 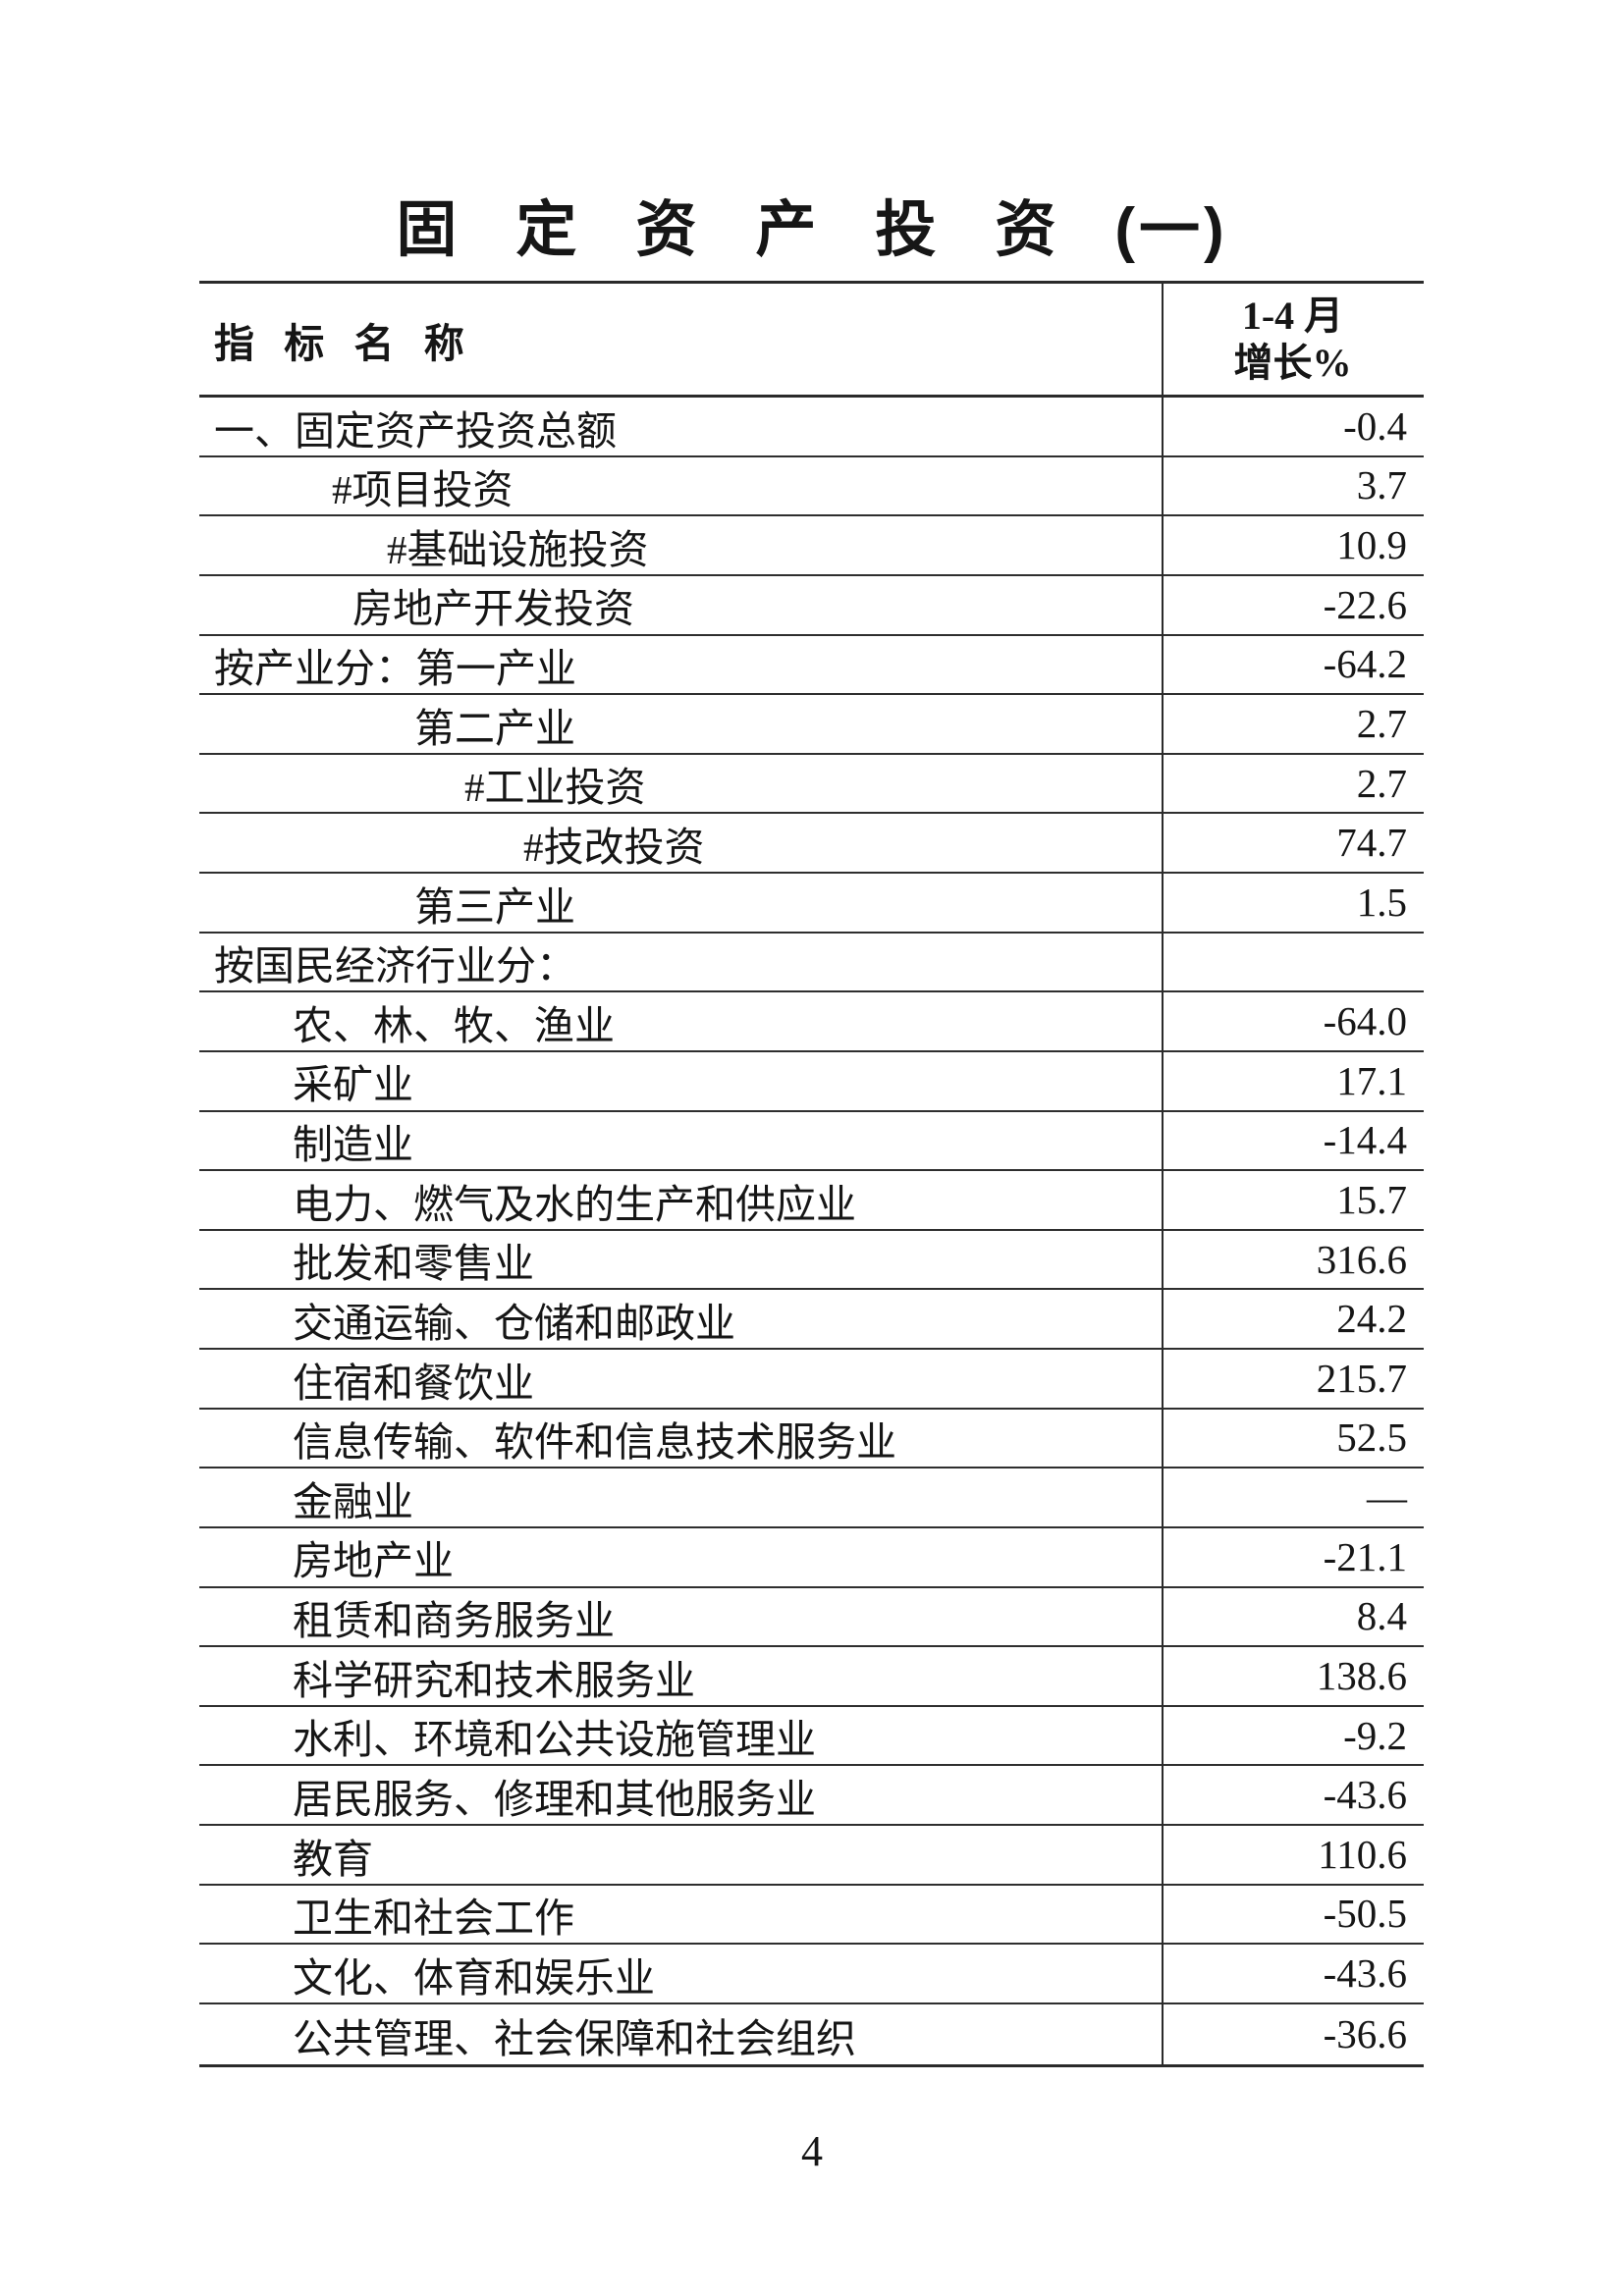 What do you see at coordinates (1362, 1854) in the screenshot?
I see `growth-value: 110.6` at bounding box center [1362, 1854].